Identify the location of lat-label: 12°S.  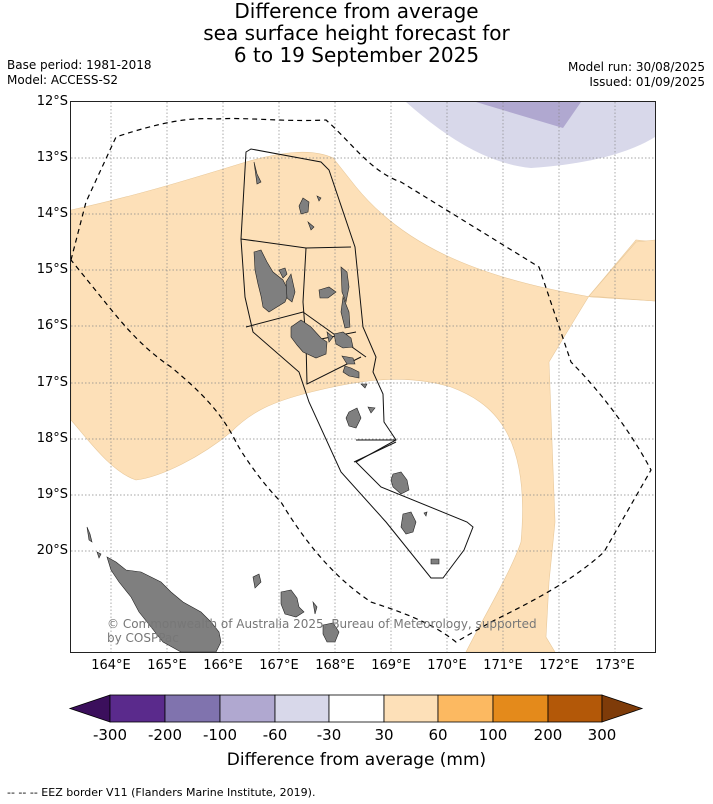
(52, 101).